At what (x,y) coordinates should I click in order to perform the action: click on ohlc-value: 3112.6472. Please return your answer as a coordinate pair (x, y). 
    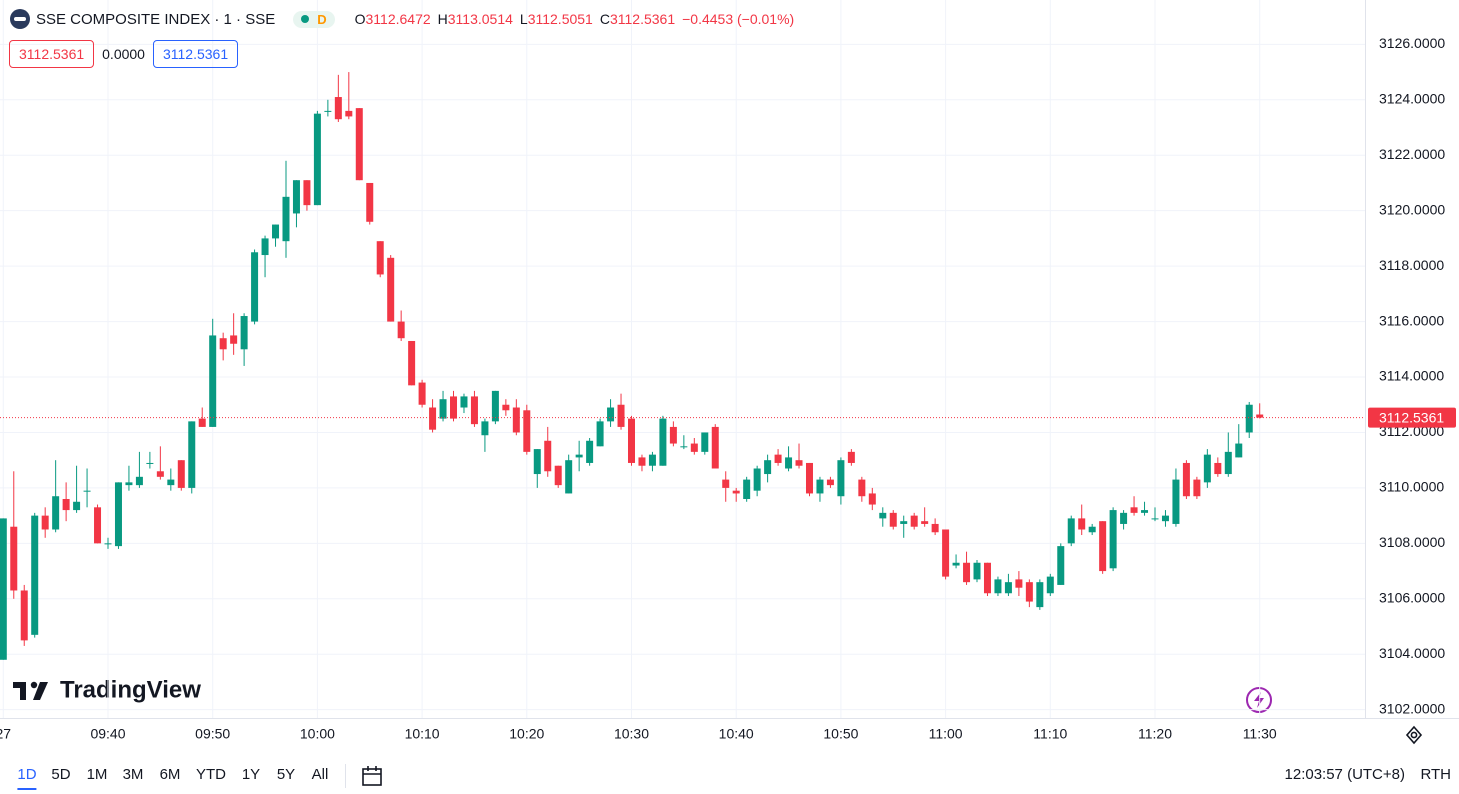
    Looking at the image, I should click on (398, 19).